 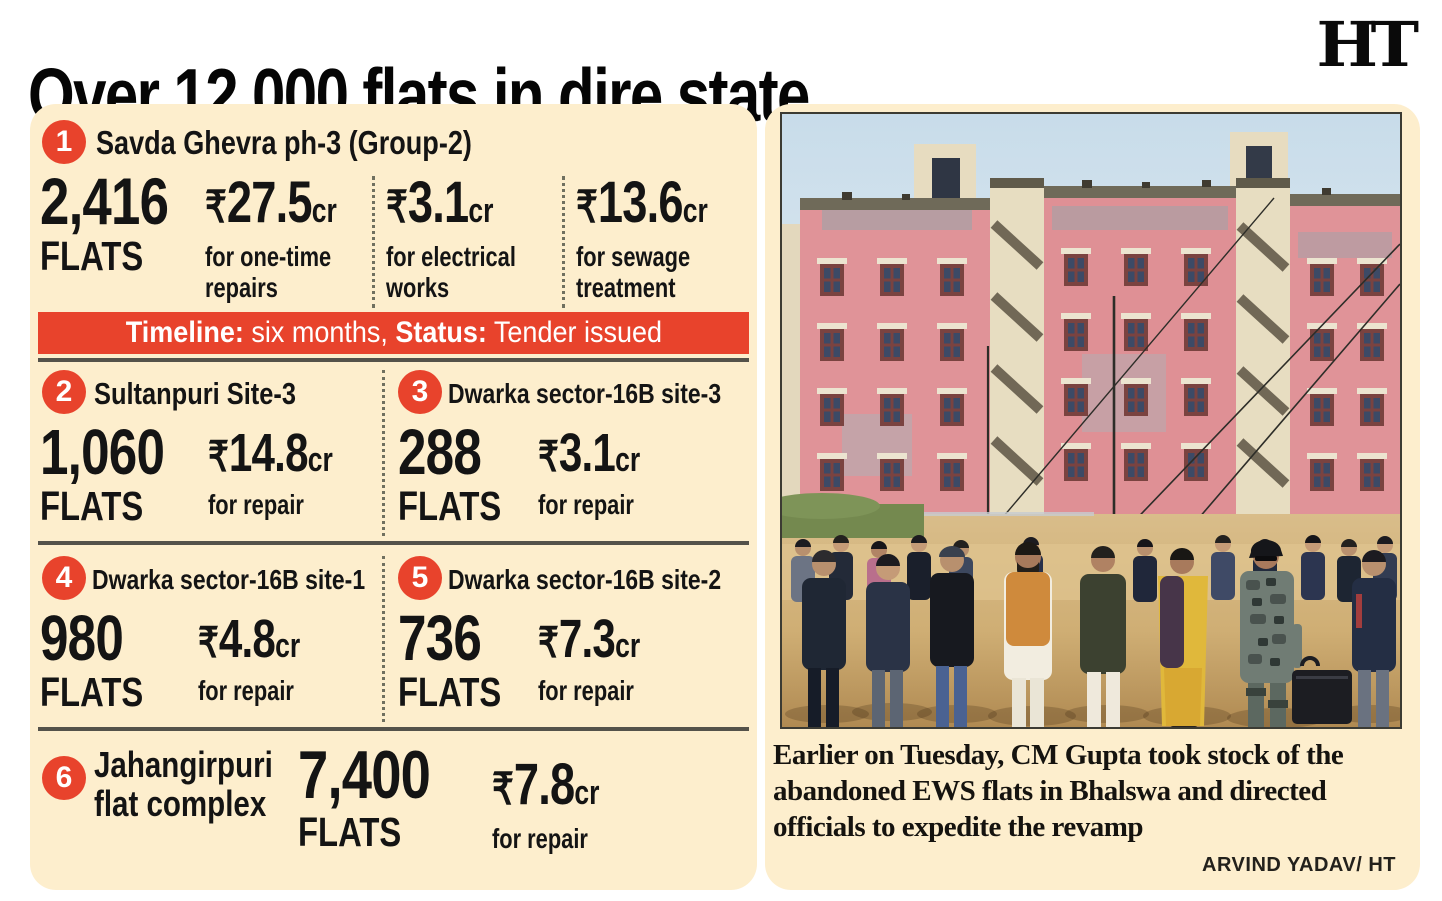 I want to click on section-5-name: Dwarka sector-16B site-2, so click(x=585, y=579).